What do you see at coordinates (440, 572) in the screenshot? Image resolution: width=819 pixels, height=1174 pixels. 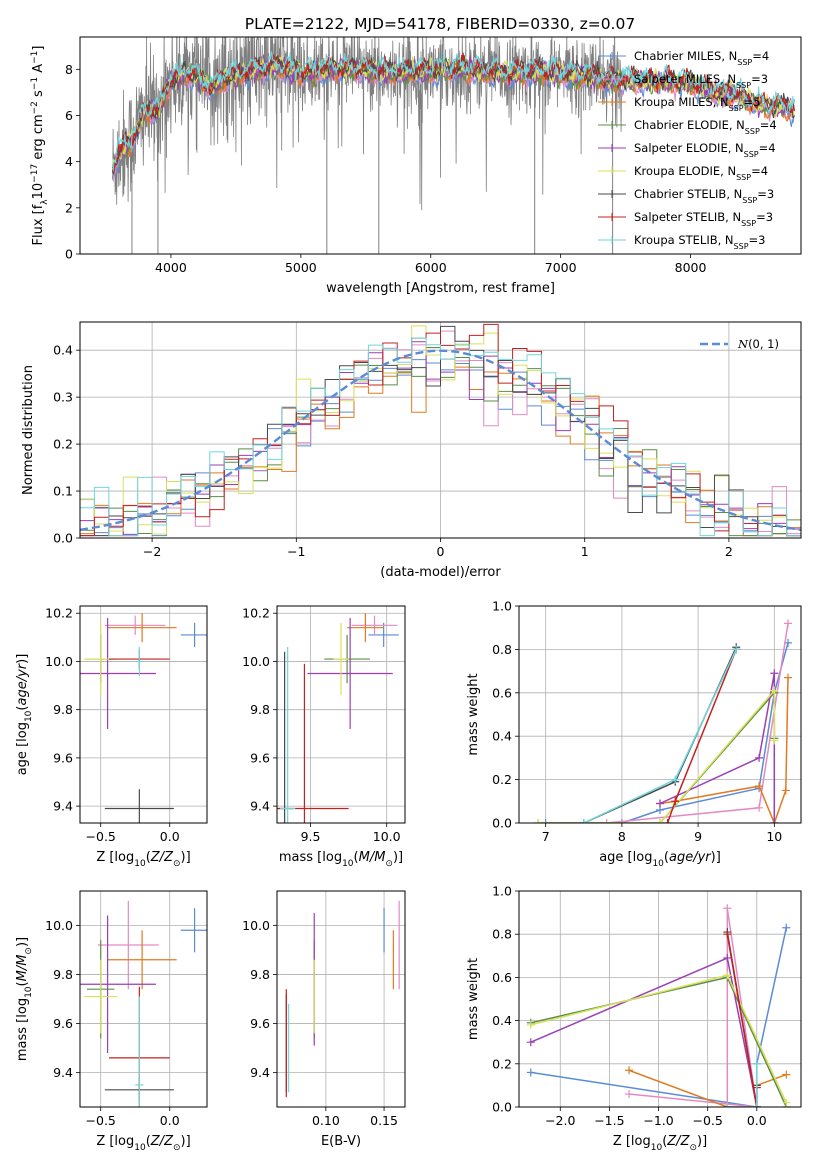 I see `x-axis-label: (data-model)/error` at bounding box center [440, 572].